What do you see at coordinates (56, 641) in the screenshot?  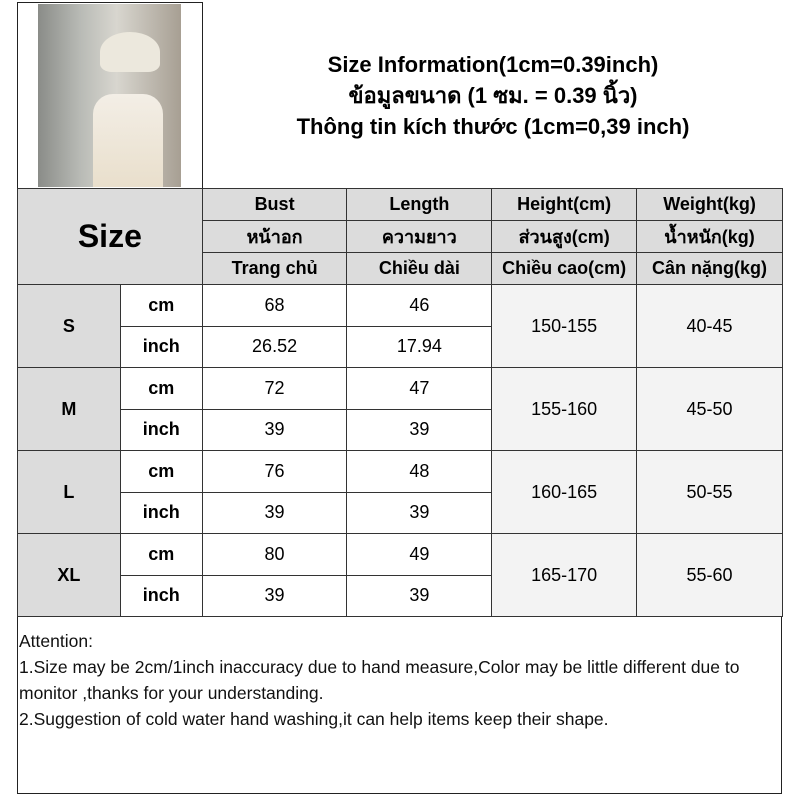 I see `note-heading: Attention:` at bounding box center [56, 641].